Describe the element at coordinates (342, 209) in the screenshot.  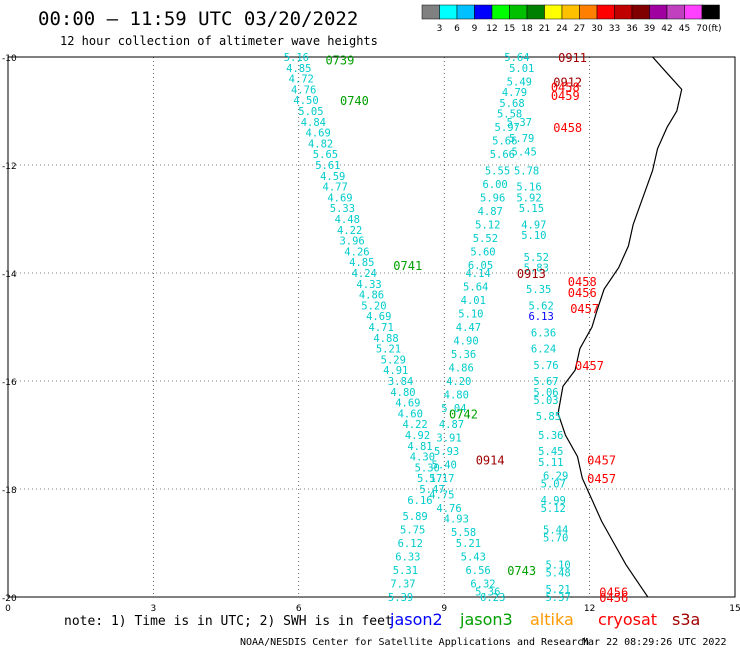
I see `wave-height-value: 5.33` at that location.